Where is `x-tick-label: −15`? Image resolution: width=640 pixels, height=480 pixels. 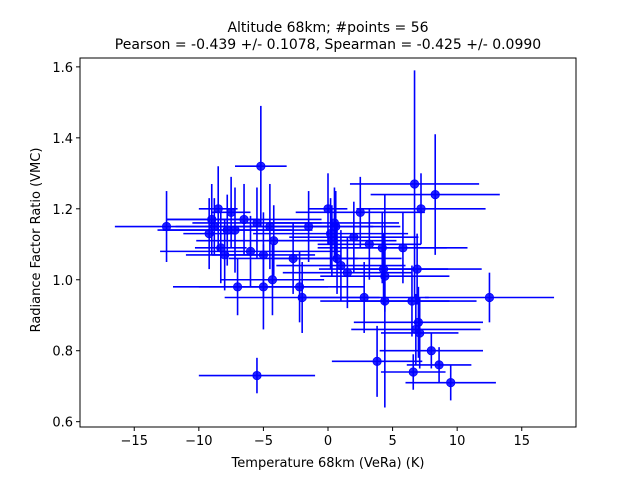
x-tick-label: −15 is located at coordinates (134, 441).